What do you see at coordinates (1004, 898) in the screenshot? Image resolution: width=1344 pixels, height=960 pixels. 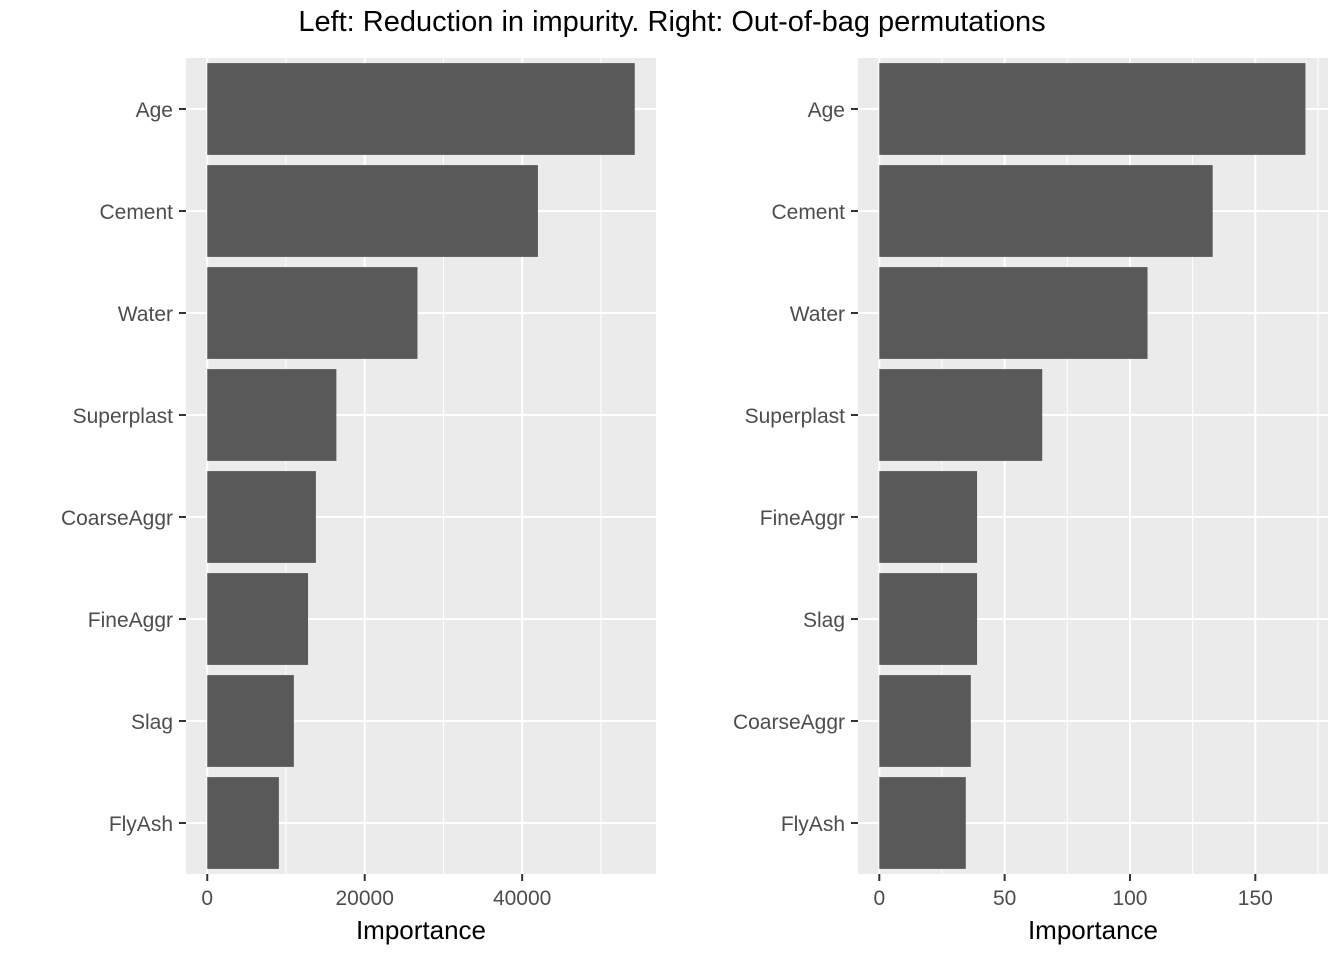 I see `x-tick-label: 50` at bounding box center [1004, 898].